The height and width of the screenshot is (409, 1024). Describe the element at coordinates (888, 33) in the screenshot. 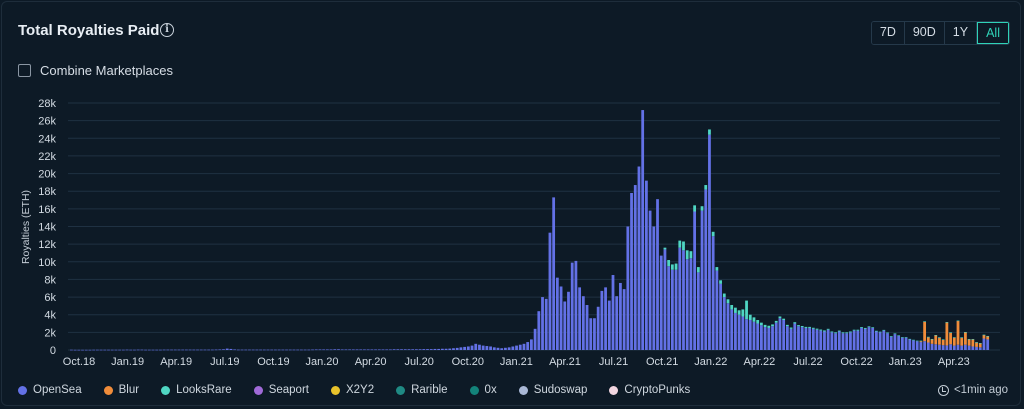

I see `range-7d-button: 7D` at that location.